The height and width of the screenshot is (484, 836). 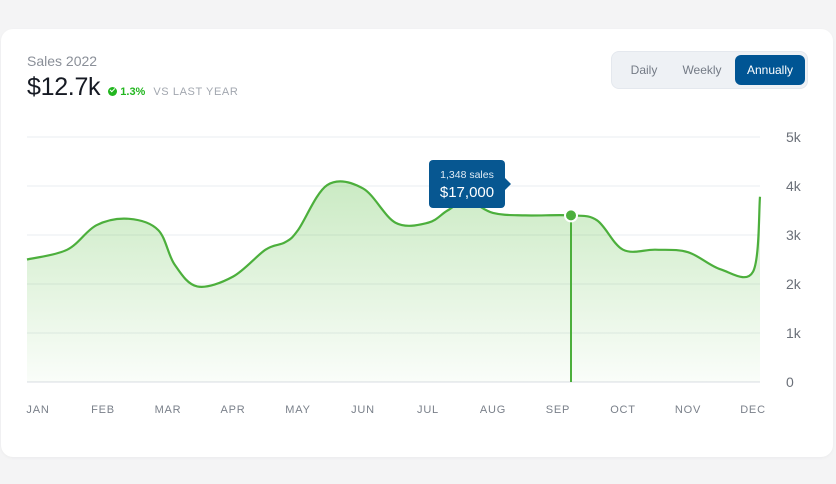 I want to click on x-tick-label: MAY, so click(x=297, y=410).